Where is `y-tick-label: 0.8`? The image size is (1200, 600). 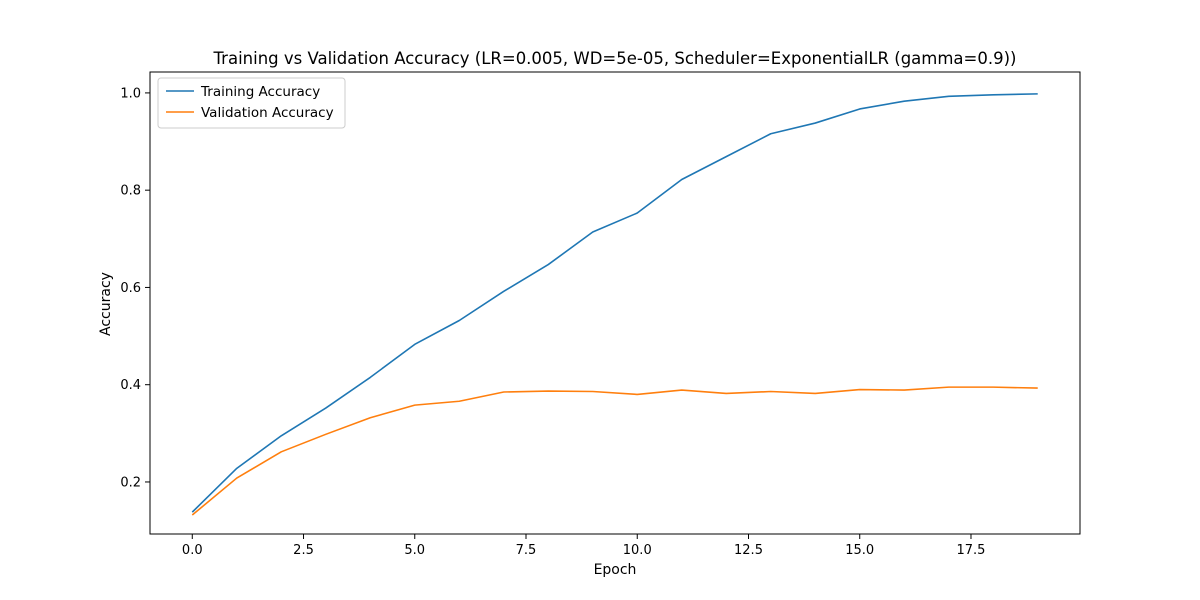
y-tick-label: 0.8 is located at coordinates (130, 191).